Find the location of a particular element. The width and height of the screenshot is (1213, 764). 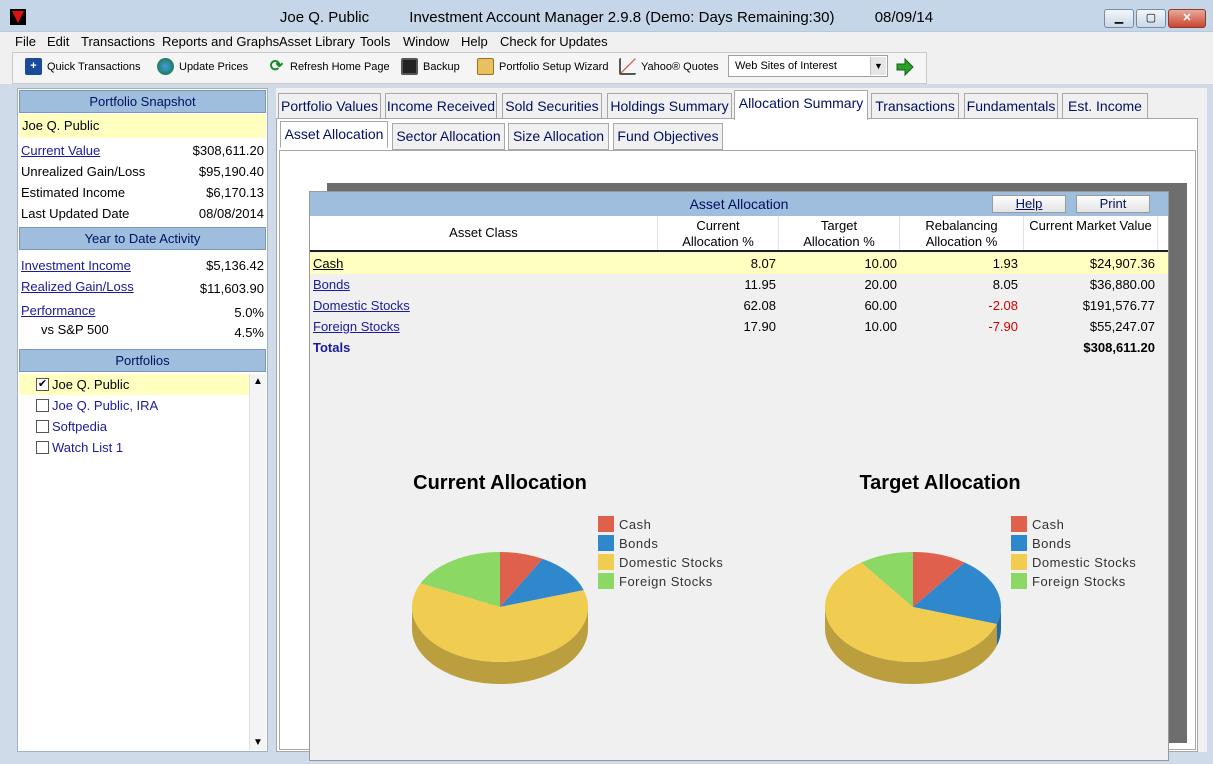

menu-window: Window is located at coordinates (426, 41).